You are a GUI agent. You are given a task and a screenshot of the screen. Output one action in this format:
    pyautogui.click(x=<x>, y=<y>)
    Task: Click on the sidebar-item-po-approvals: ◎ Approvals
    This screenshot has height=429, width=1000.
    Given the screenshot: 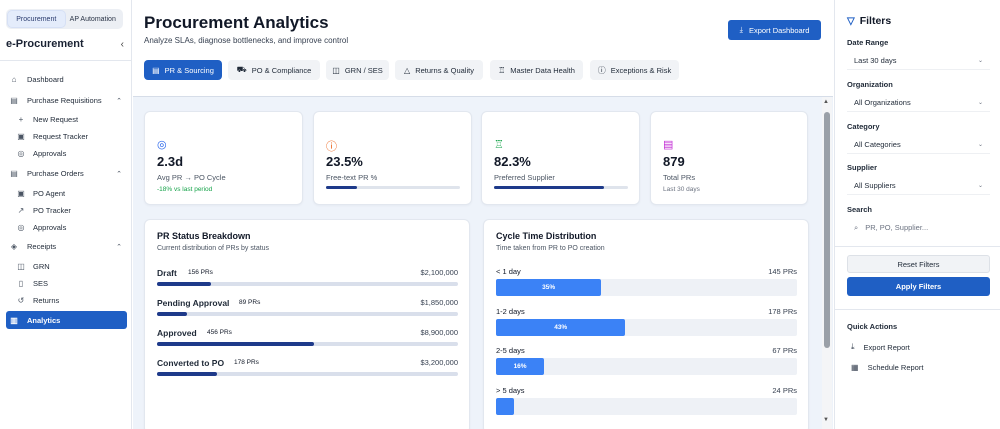 What is the action you would take?
    pyautogui.click(x=66, y=227)
    